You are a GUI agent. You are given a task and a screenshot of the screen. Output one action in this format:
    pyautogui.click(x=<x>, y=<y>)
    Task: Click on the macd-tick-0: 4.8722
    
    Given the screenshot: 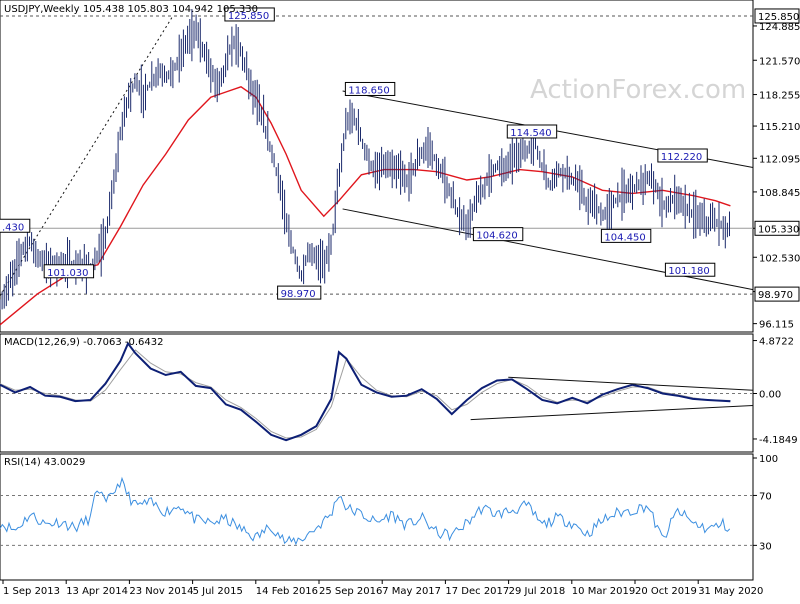 What is the action you would take?
    pyautogui.click(x=776, y=342)
    